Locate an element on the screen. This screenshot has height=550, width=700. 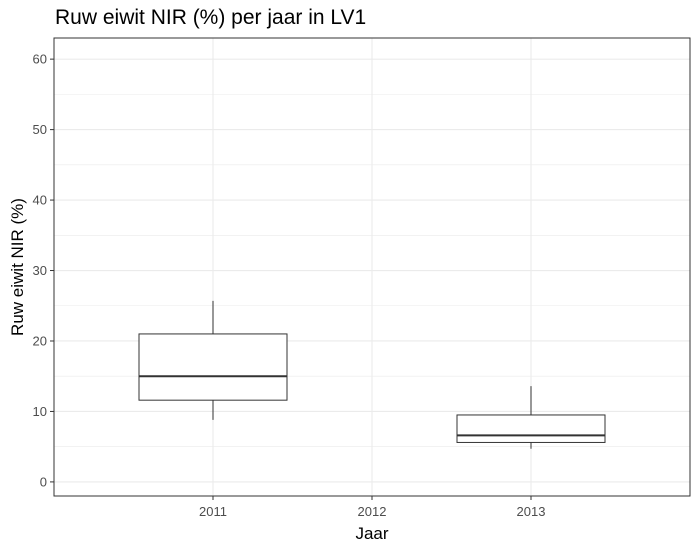
x-axis: 2011 2012 2013 is located at coordinates (372, 507).